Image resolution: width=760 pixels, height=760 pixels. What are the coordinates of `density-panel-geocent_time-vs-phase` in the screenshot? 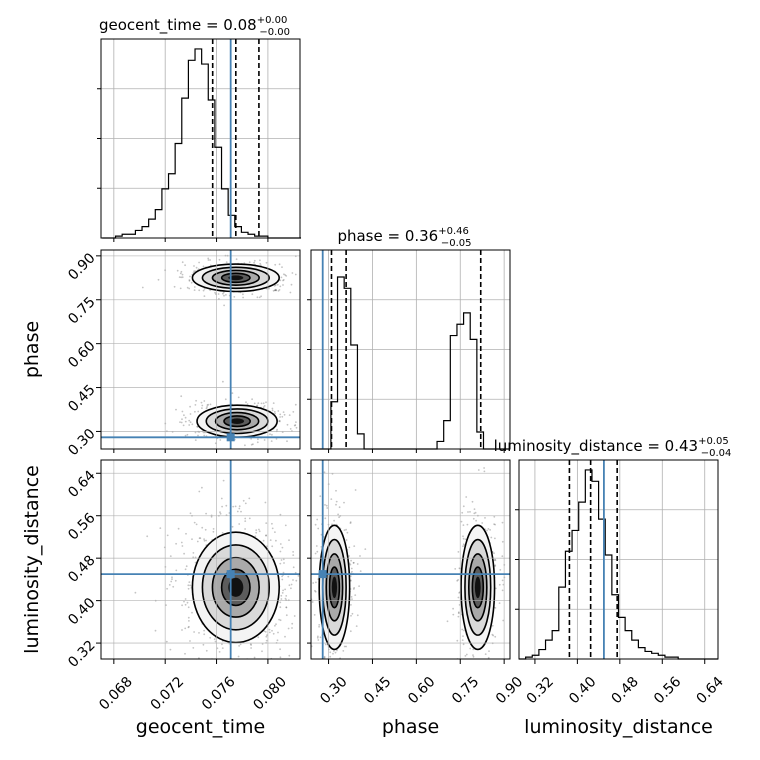 It's located at (200, 349).